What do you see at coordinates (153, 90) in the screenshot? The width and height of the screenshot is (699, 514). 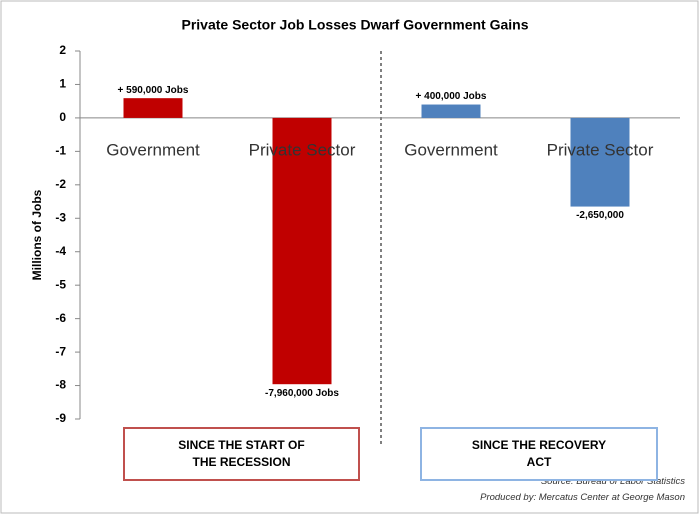 I see `value-label: + 590,000 Jobs` at bounding box center [153, 90].